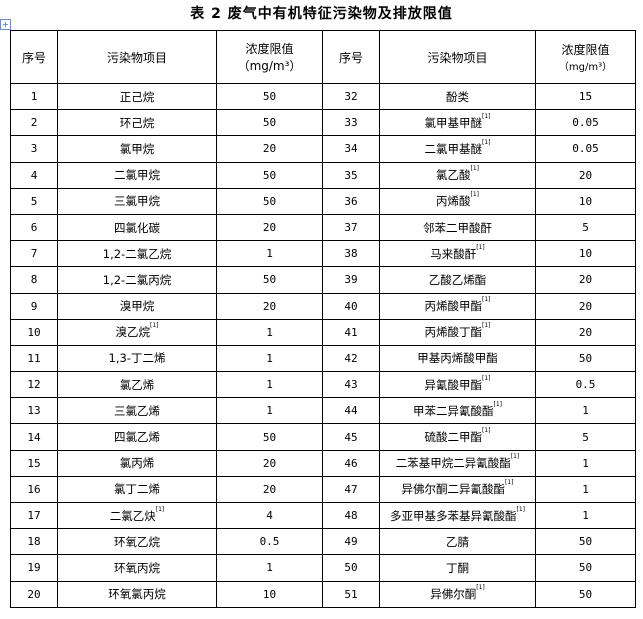  I want to click on pollutant-name: 乙酸乙烯酯, so click(457, 279).